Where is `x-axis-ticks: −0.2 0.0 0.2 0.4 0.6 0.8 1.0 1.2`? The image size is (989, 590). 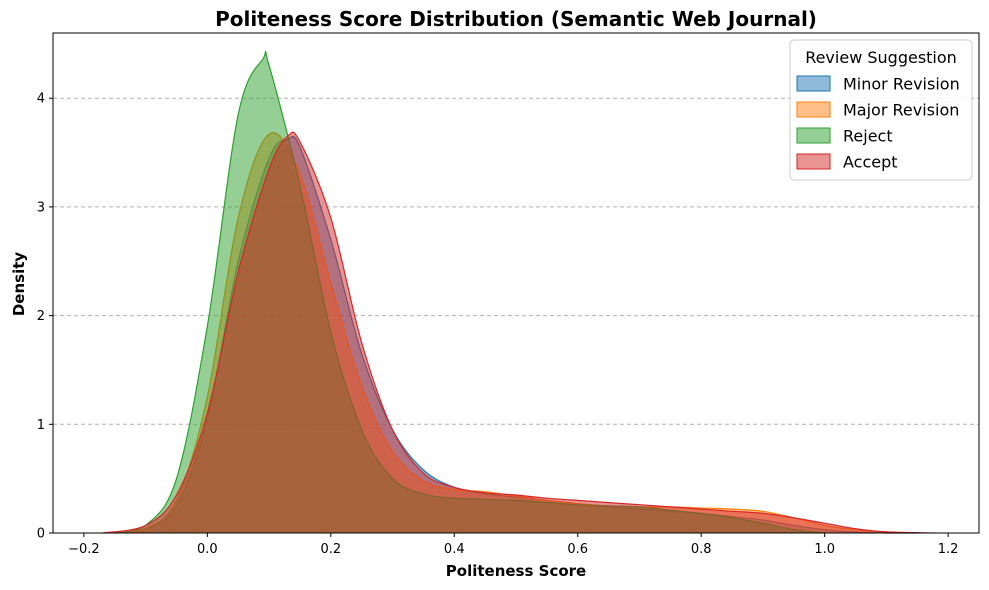 x-axis-ticks: −0.2 0.0 0.2 0.4 0.6 0.8 1.0 1.2 is located at coordinates (513, 545).